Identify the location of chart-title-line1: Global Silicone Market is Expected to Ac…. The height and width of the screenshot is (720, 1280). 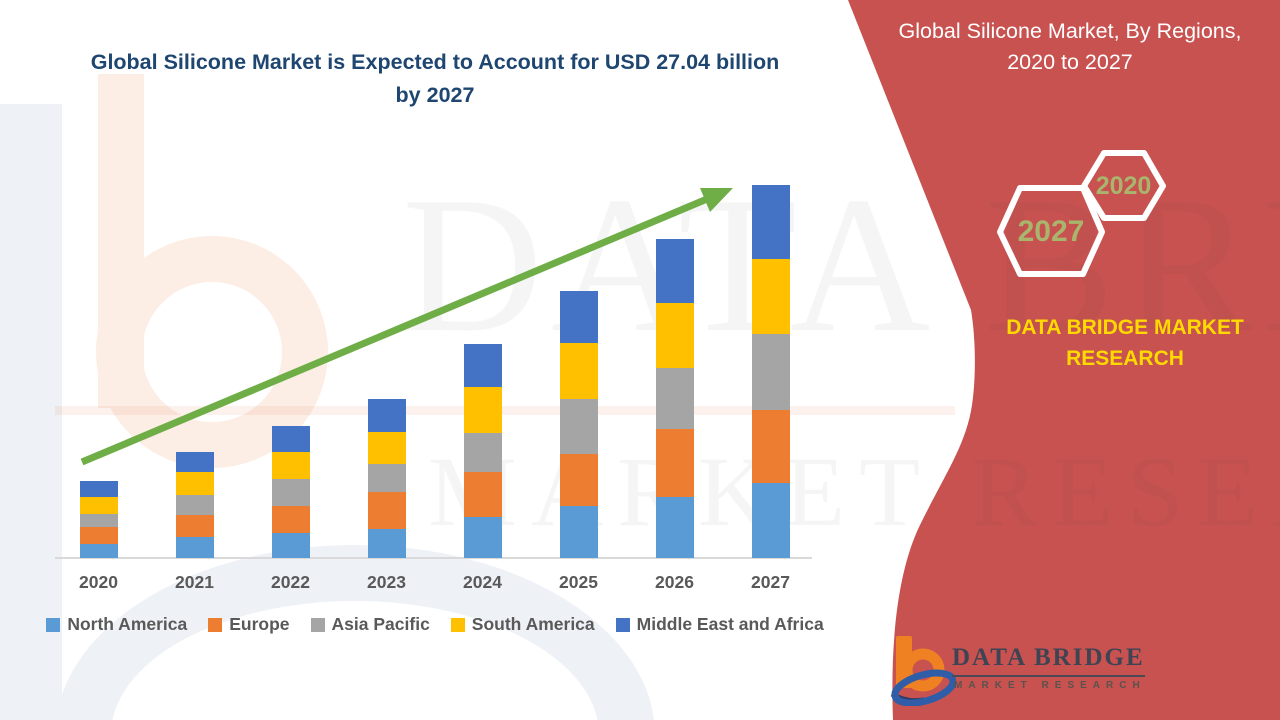
(435, 62).